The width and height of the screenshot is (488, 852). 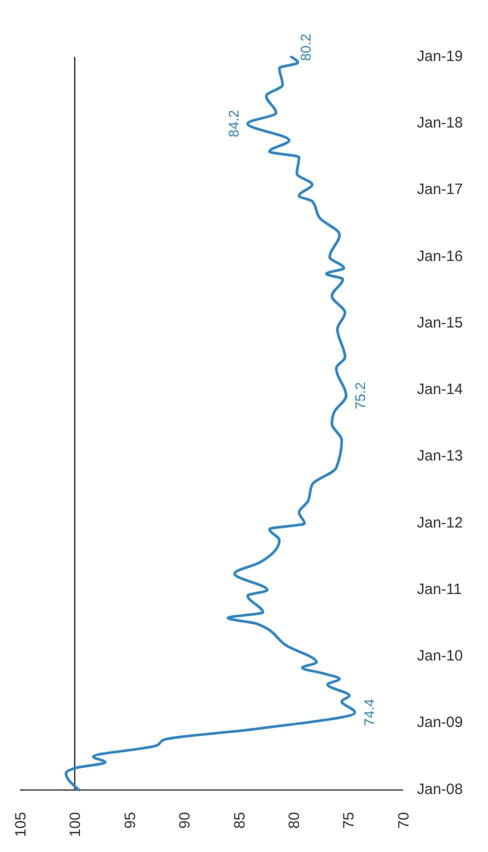 I want to click on data-label: 80.2, so click(x=305, y=47).